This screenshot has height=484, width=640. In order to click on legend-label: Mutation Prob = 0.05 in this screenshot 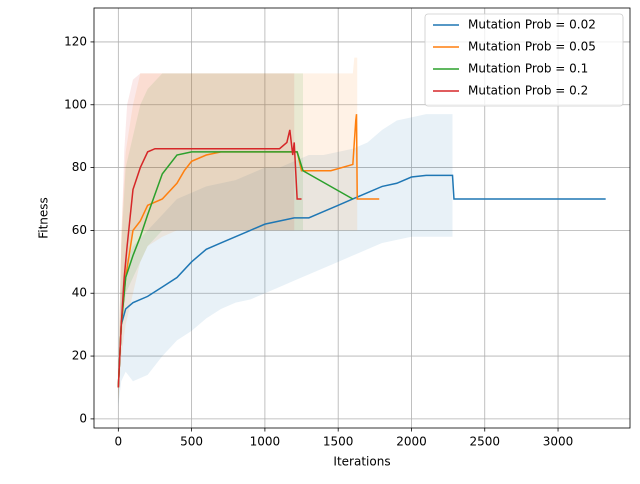, I will do `click(532, 47)`.